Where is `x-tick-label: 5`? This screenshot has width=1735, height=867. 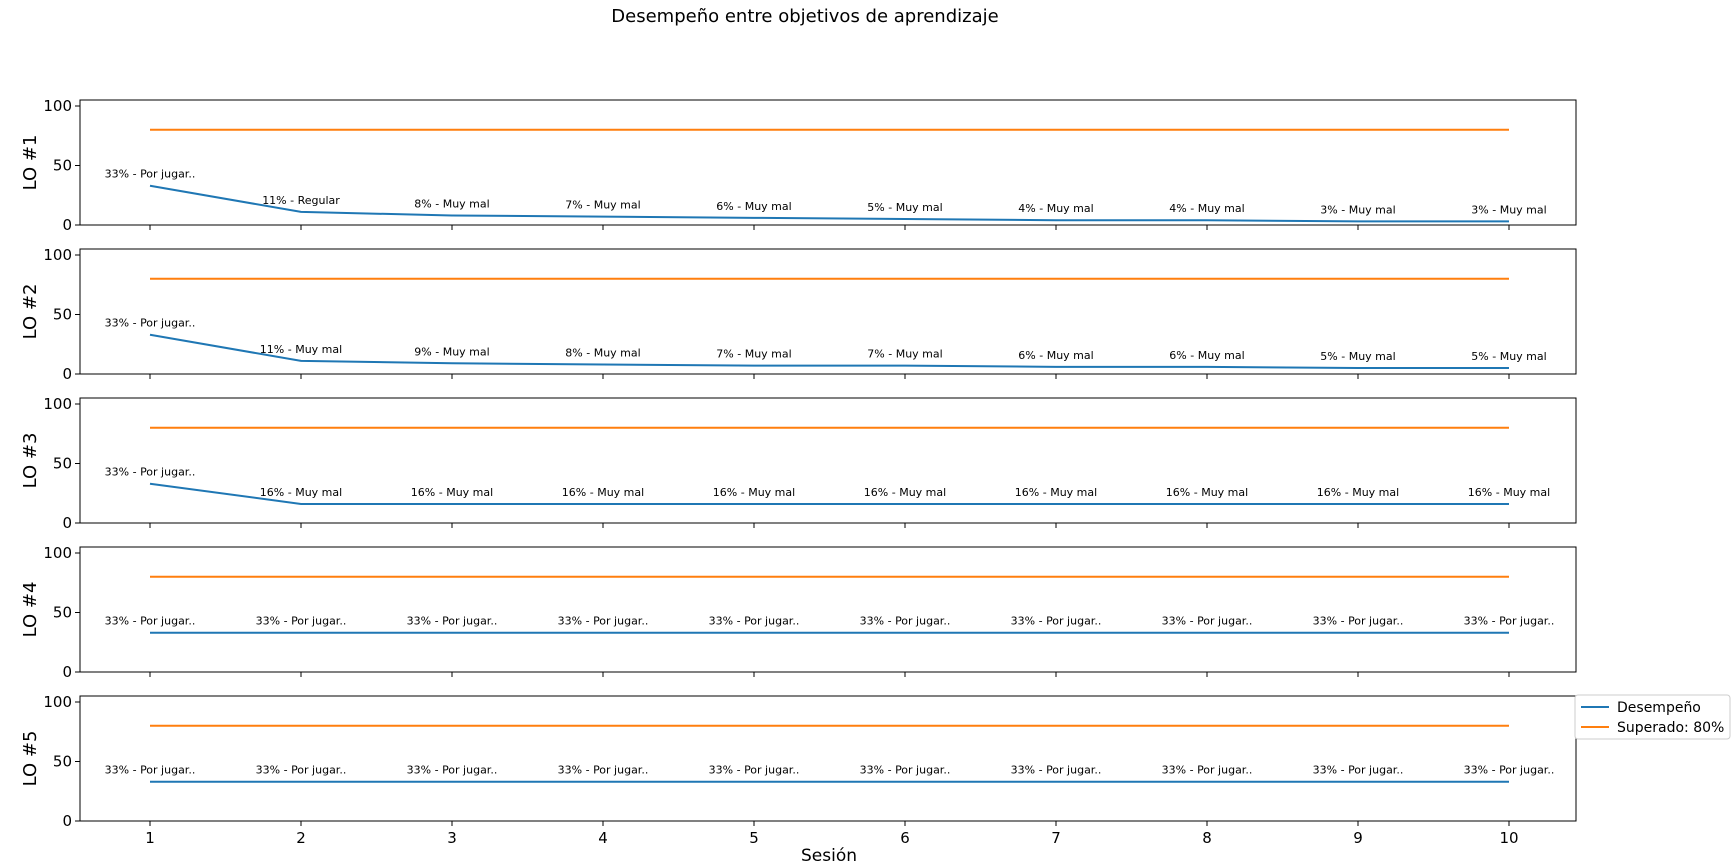
x-tick-label: 5 is located at coordinates (754, 838).